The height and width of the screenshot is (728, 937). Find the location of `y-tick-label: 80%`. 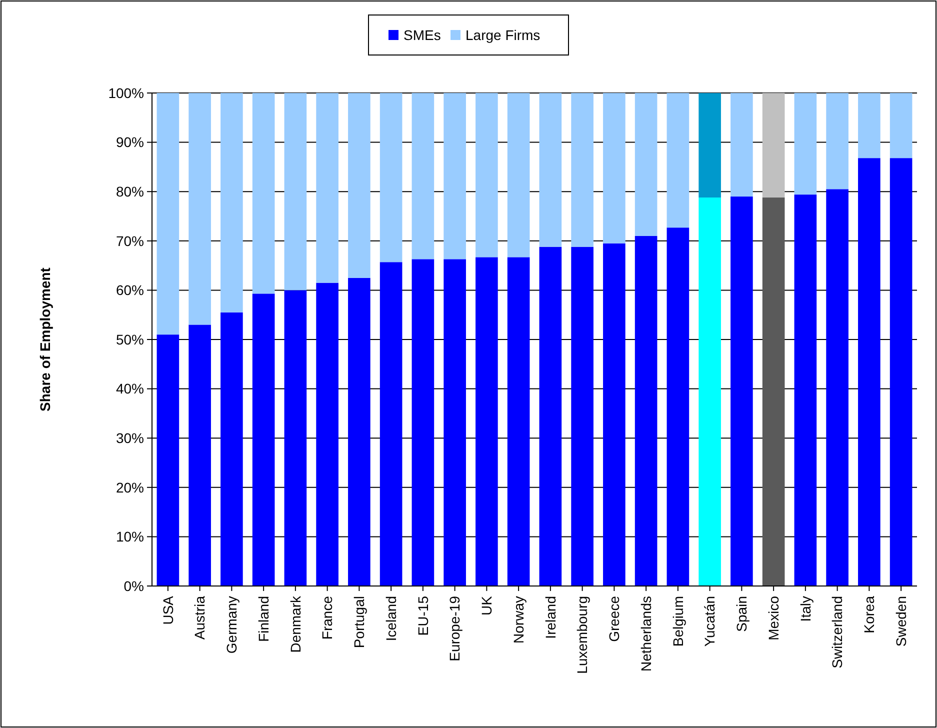

y-tick-label: 80% is located at coordinates (130, 192).